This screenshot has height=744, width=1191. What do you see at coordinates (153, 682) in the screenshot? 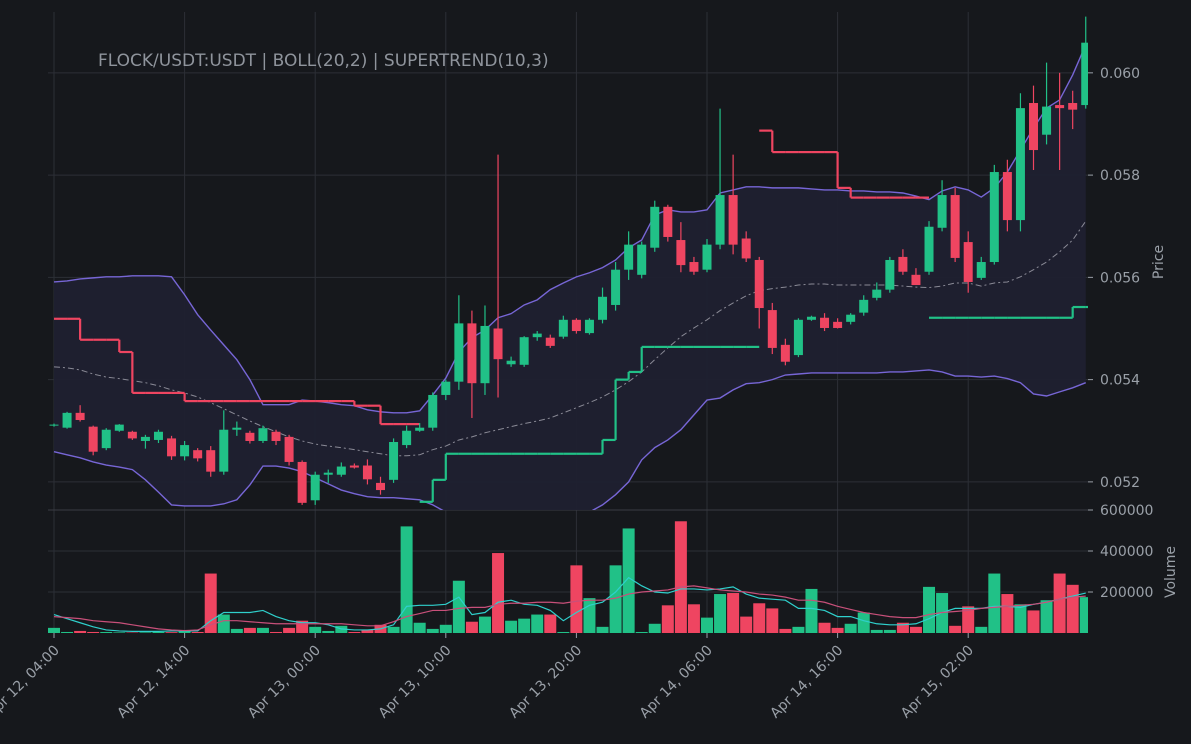
I see `x-tick-label: Apr 12, 14:00` at bounding box center [153, 682].